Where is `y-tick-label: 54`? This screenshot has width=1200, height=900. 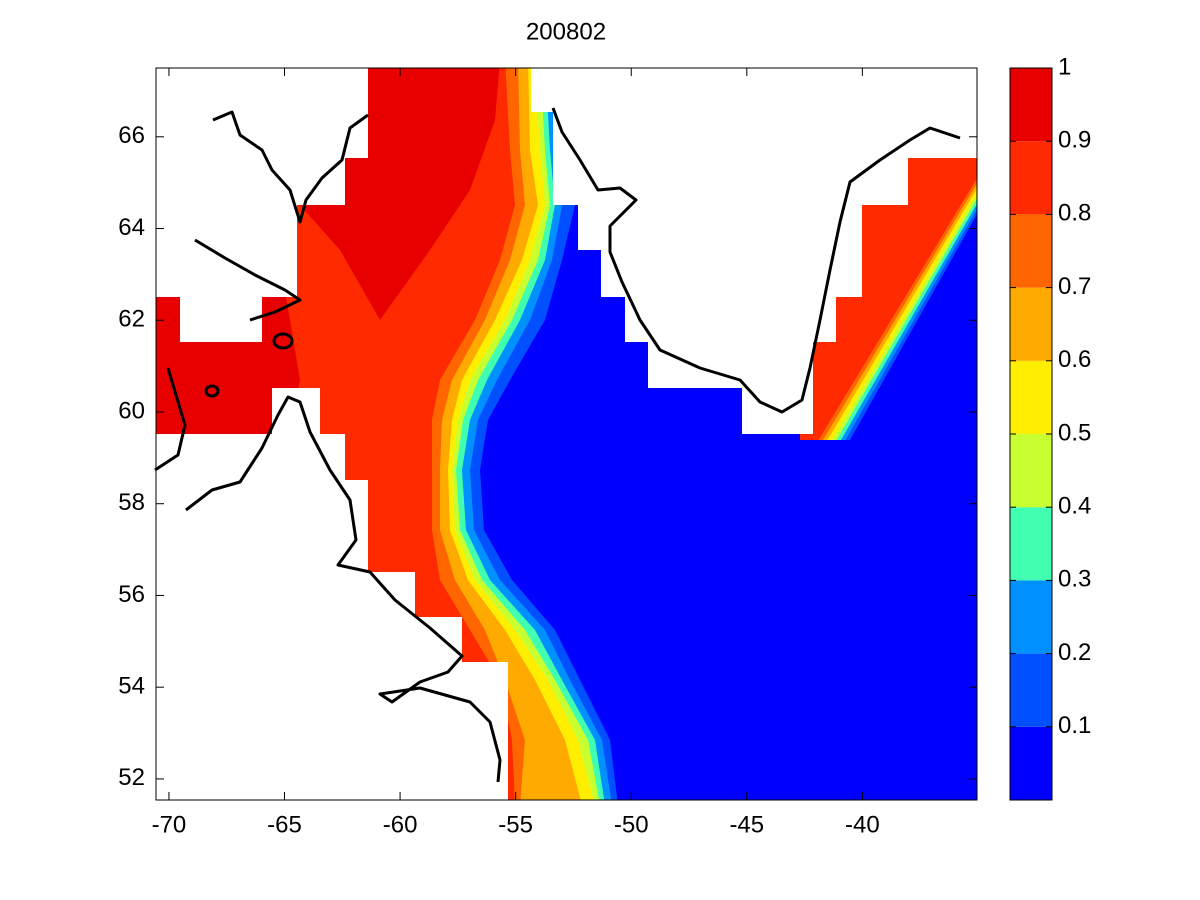
y-tick-label: 54 is located at coordinates (131, 686).